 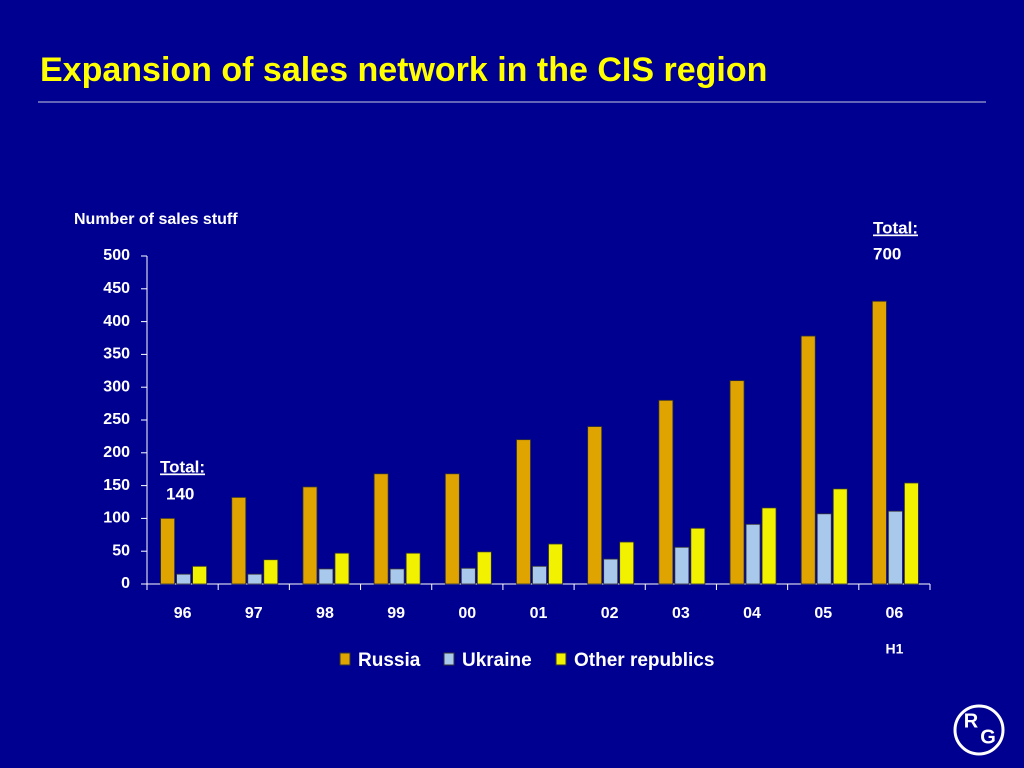 I want to click on annotation-value: 140, so click(x=180, y=493).